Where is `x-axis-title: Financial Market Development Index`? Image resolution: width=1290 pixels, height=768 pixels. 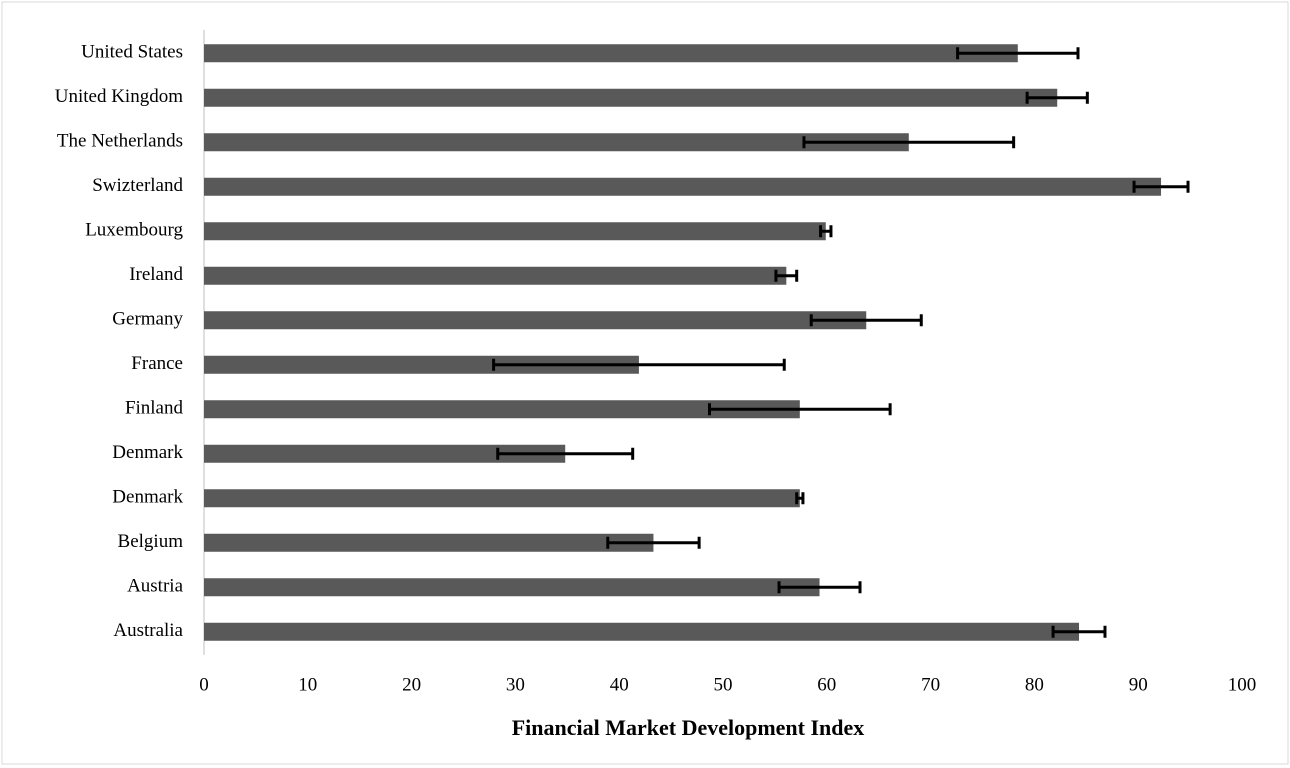 x-axis-title: Financial Market Development Index is located at coordinates (688, 727).